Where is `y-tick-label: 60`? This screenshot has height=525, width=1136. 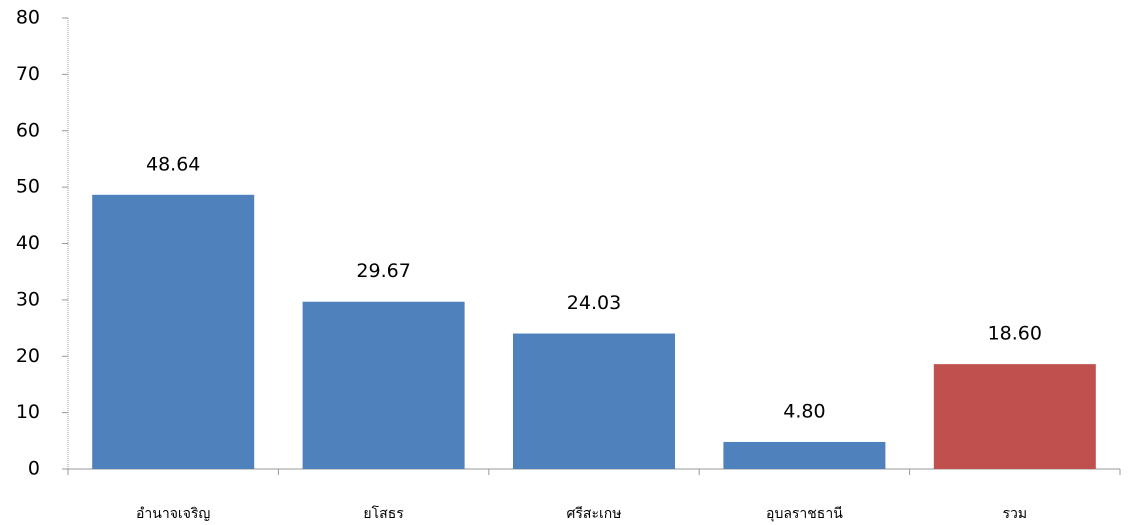
y-tick-label: 60 is located at coordinates (28, 130).